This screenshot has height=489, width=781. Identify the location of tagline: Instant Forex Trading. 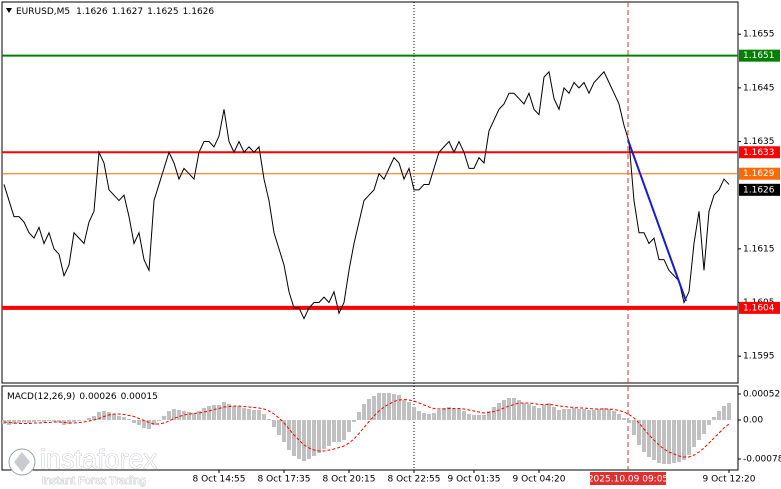
(94, 481).